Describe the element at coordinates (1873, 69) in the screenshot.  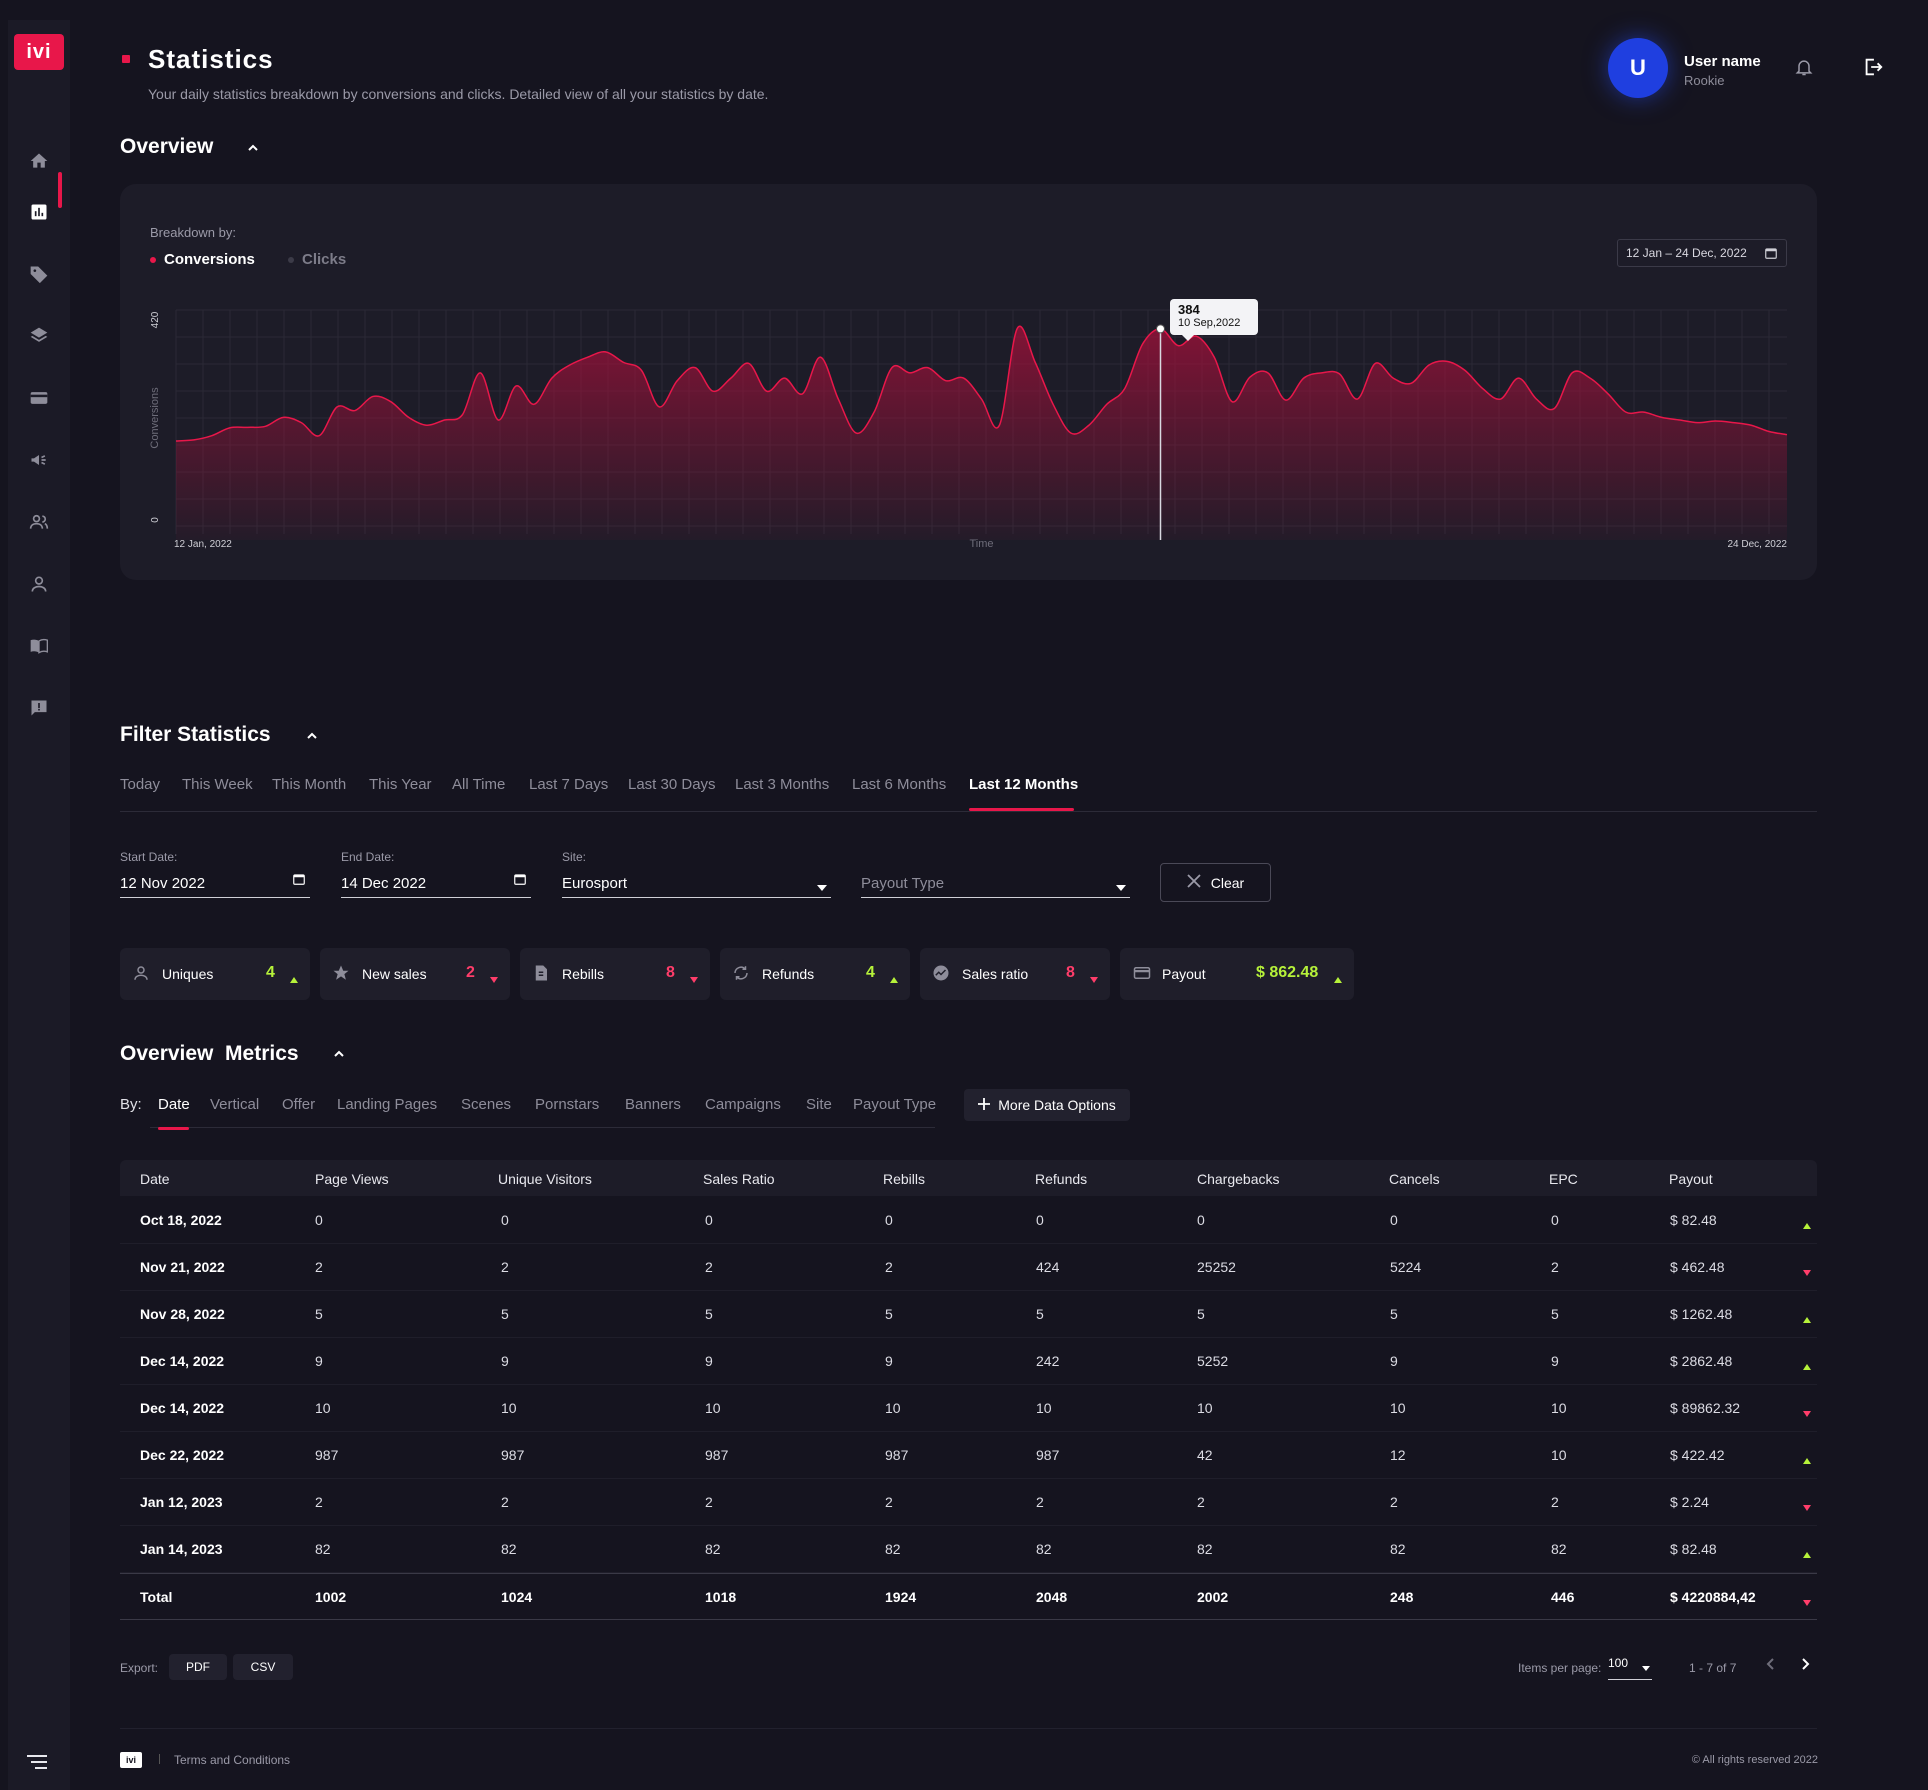
I see `logout-icon` at that location.